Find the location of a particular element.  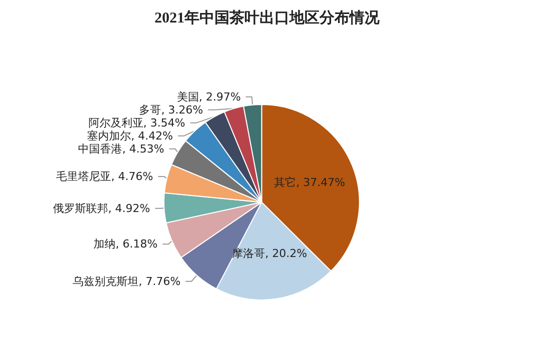

slice-label: 乌兹别克斯坦, 7.76% is located at coordinates (126, 281).